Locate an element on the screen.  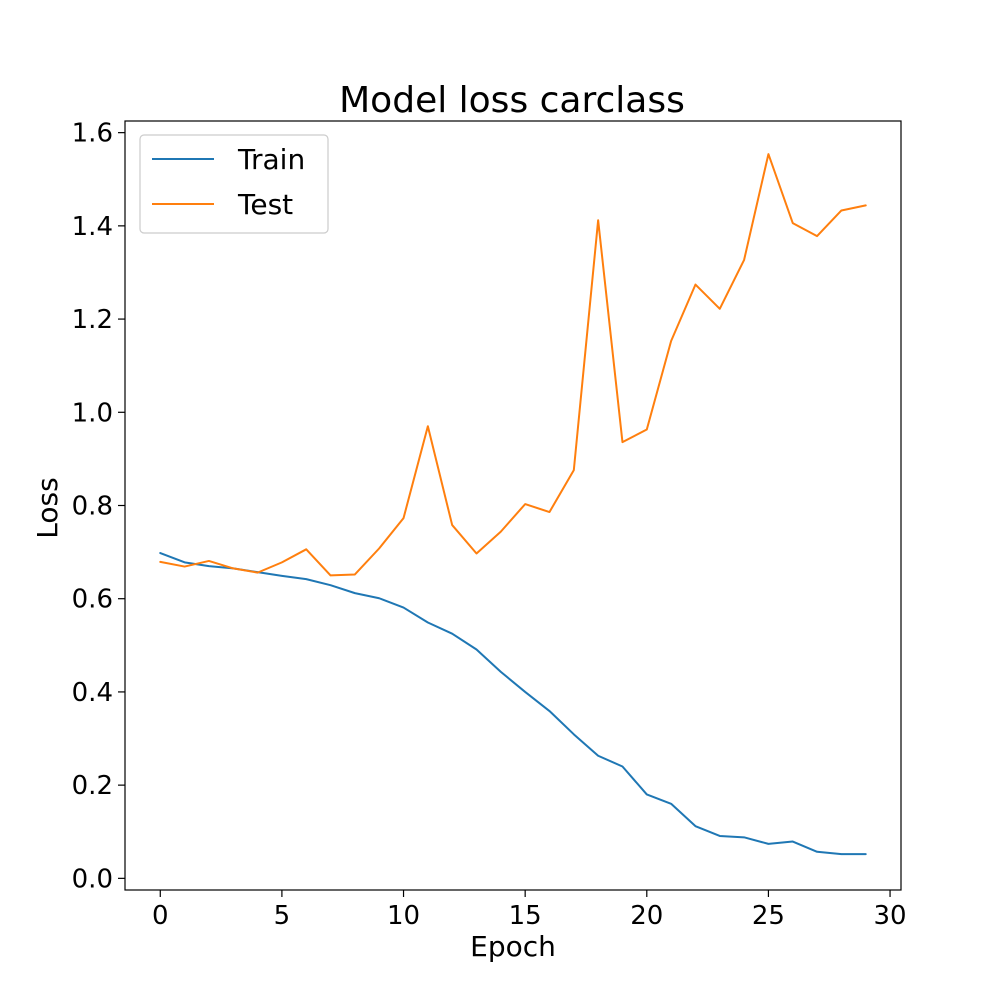
x-axis-label: Epoch is located at coordinates (513, 946).